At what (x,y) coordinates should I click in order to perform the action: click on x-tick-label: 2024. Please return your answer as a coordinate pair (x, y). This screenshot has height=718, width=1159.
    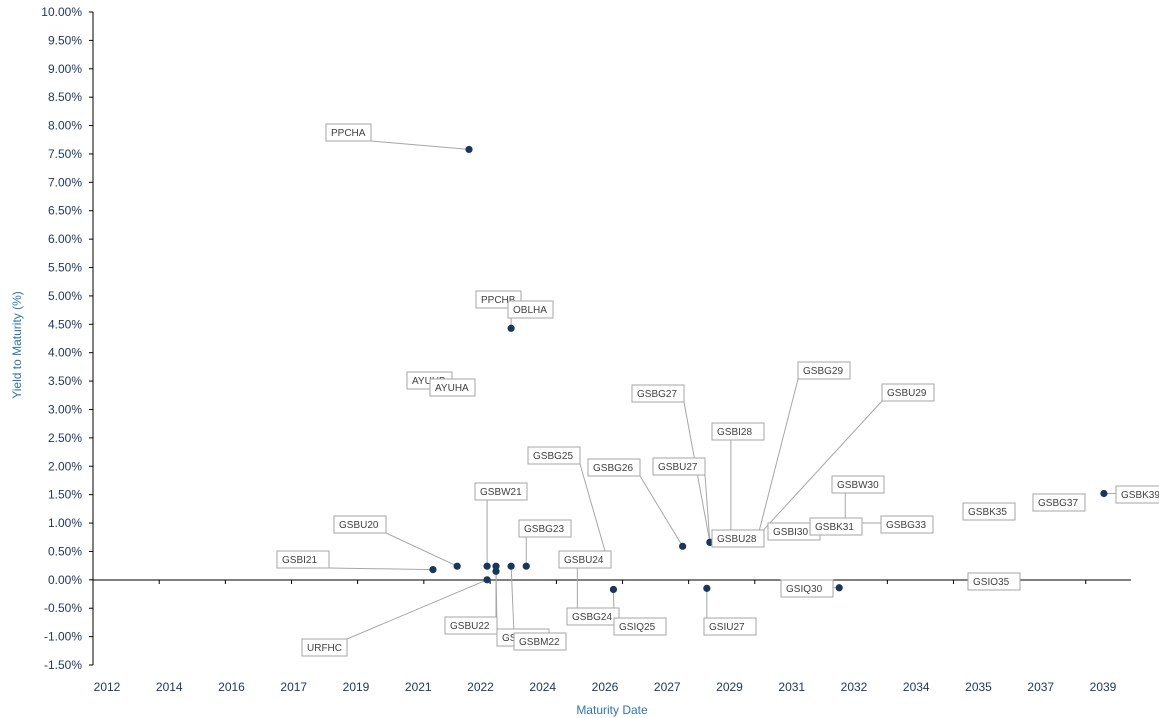
    Looking at the image, I should click on (542, 687).